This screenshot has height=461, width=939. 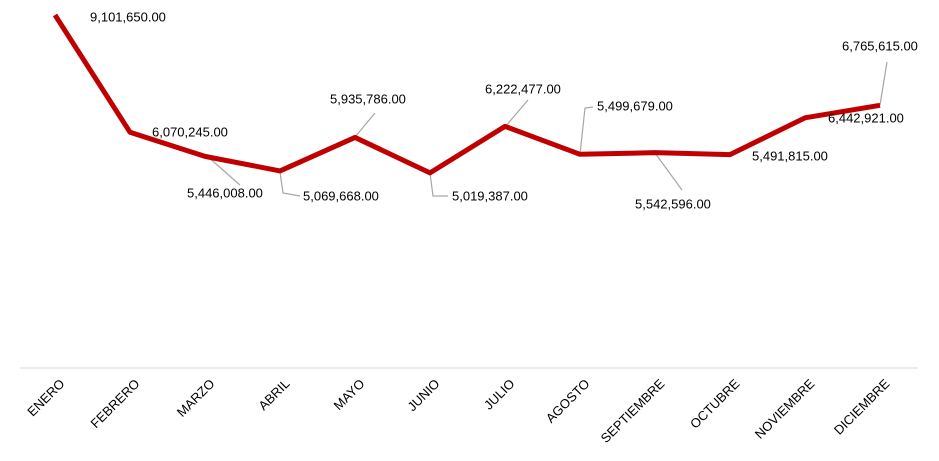 What do you see at coordinates (633, 411) in the screenshot?
I see `x-tick-label: SEPTIEMBRE` at bounding box center [633, 411].